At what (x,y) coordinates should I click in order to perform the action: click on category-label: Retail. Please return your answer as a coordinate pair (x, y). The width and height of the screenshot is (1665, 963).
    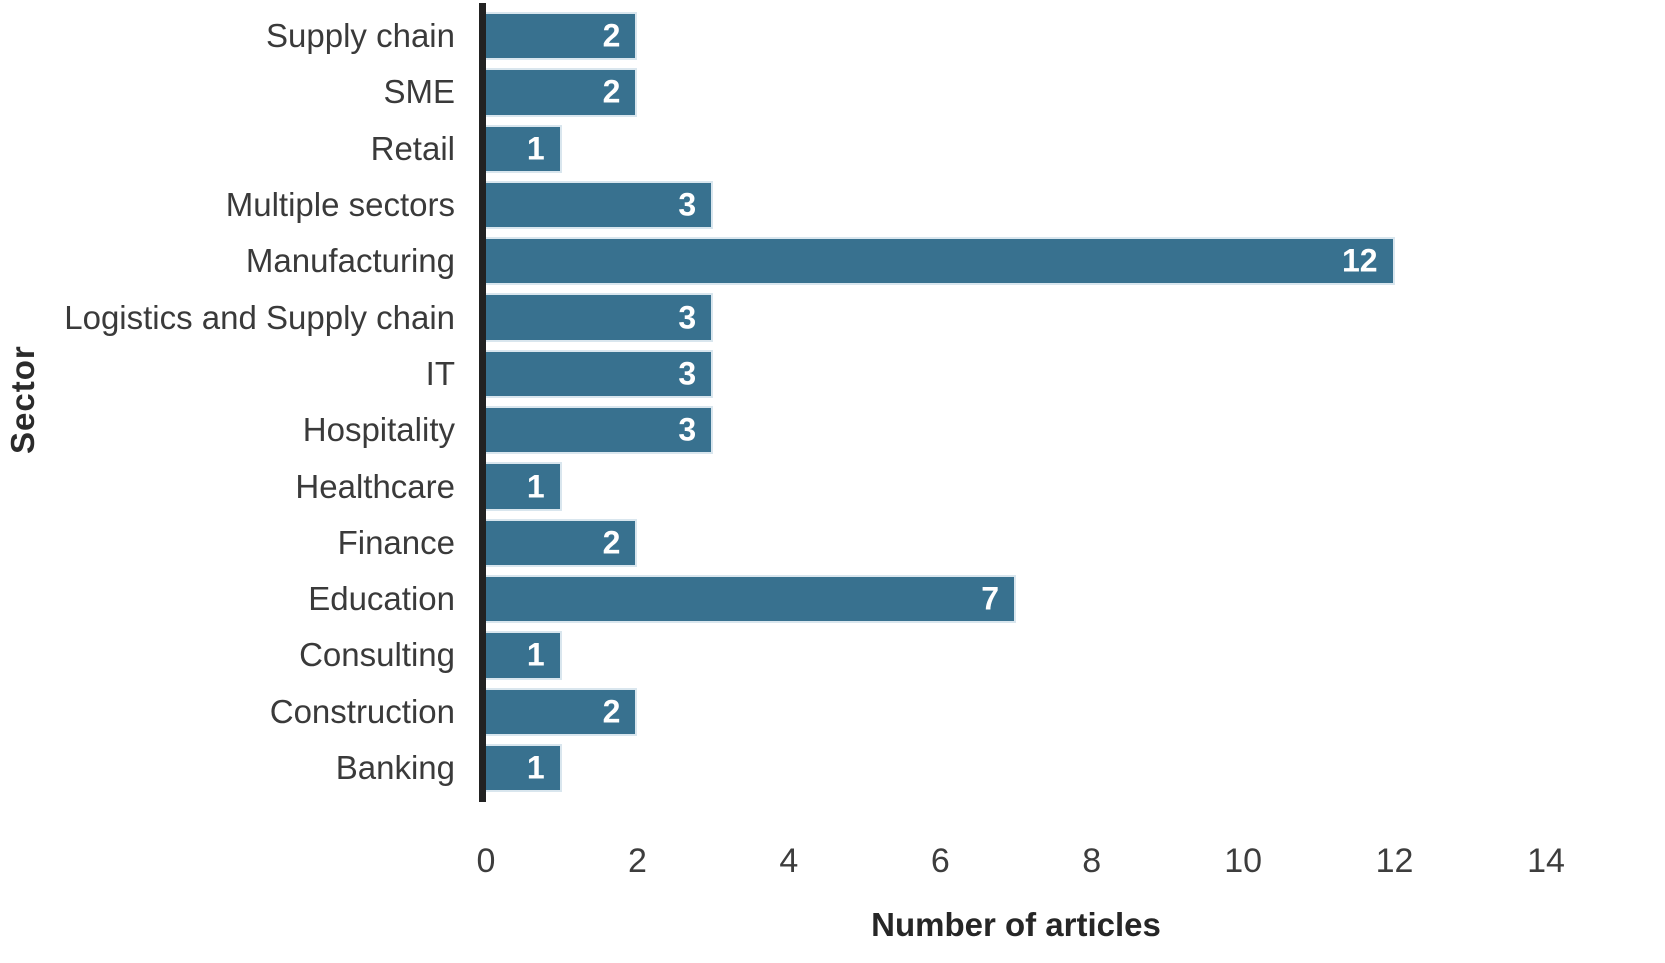
    Looking at the image, I should click on (412, 148).